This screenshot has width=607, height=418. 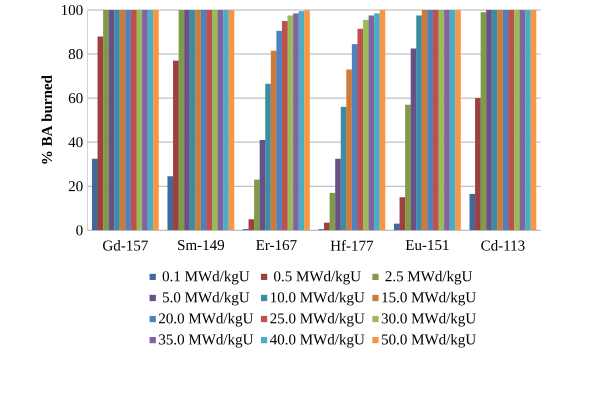 What do you see at coordinates (201, 245) in the screenshot?
I see `x-tick-label: Sm-149` at bounding box center [201, 245].